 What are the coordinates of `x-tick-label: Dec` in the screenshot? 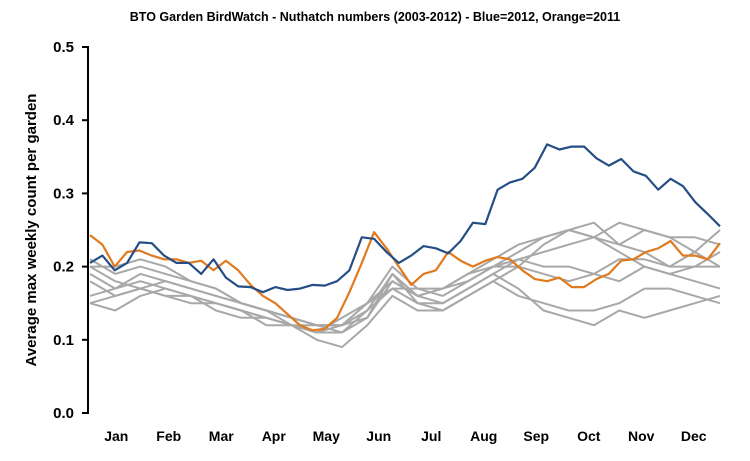 It's located at (694, 436).